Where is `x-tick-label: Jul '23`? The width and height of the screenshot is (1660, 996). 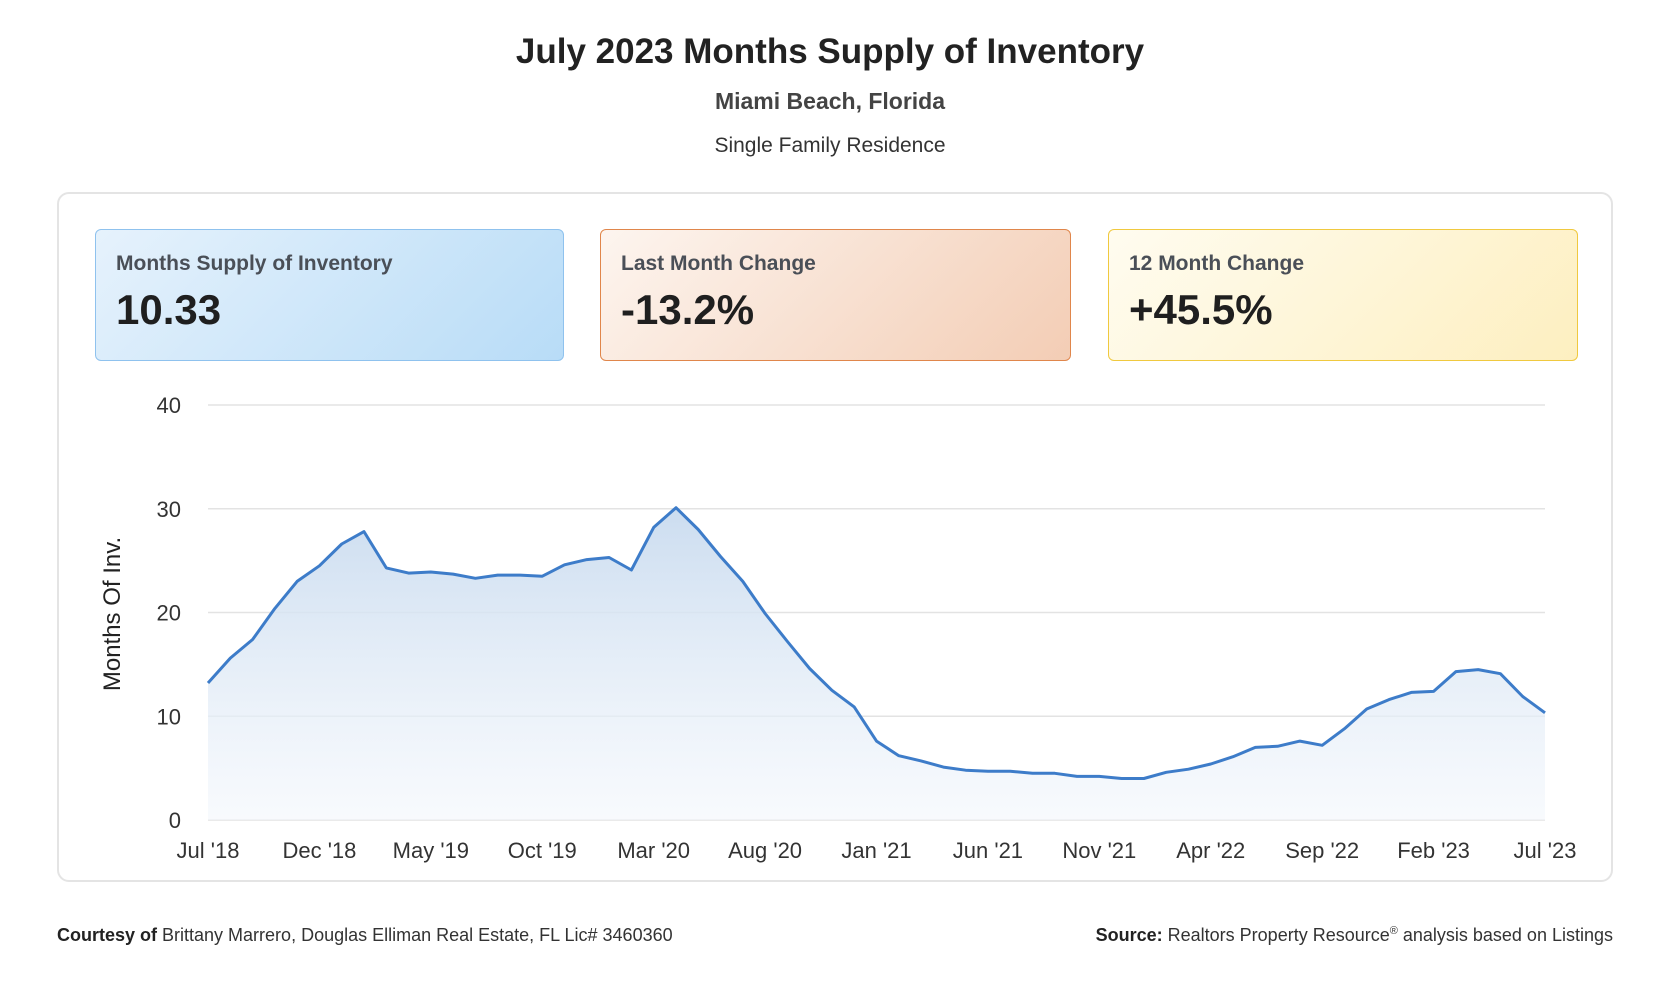 x-tick-label: Jul '23 is located at coordinates (1545, 850).